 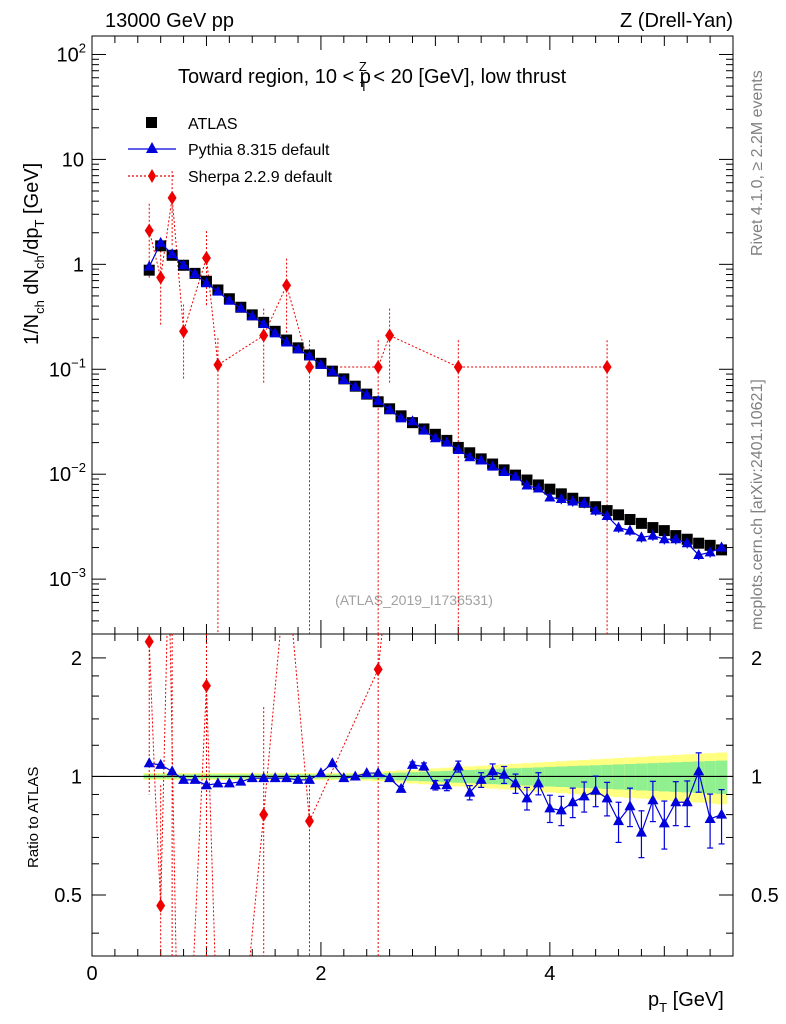 I want to click on main-y-tick-label: 10⁻¹, so click(x=67, y=368).